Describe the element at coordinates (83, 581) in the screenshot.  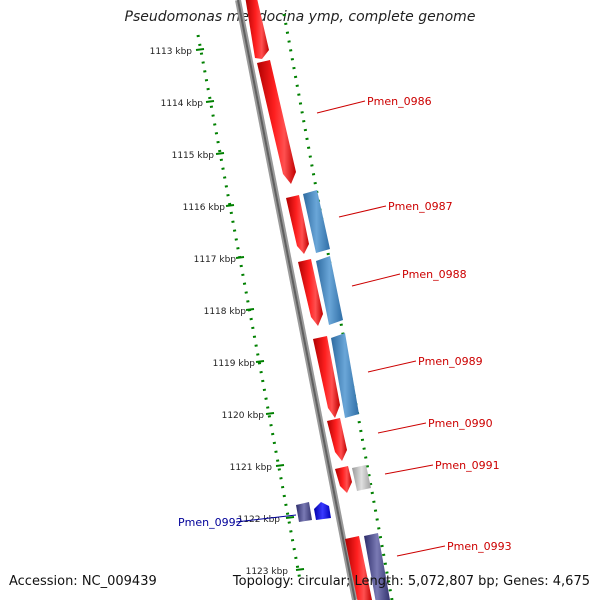
I see `accession-label: Accession: NC_009439` at that location.